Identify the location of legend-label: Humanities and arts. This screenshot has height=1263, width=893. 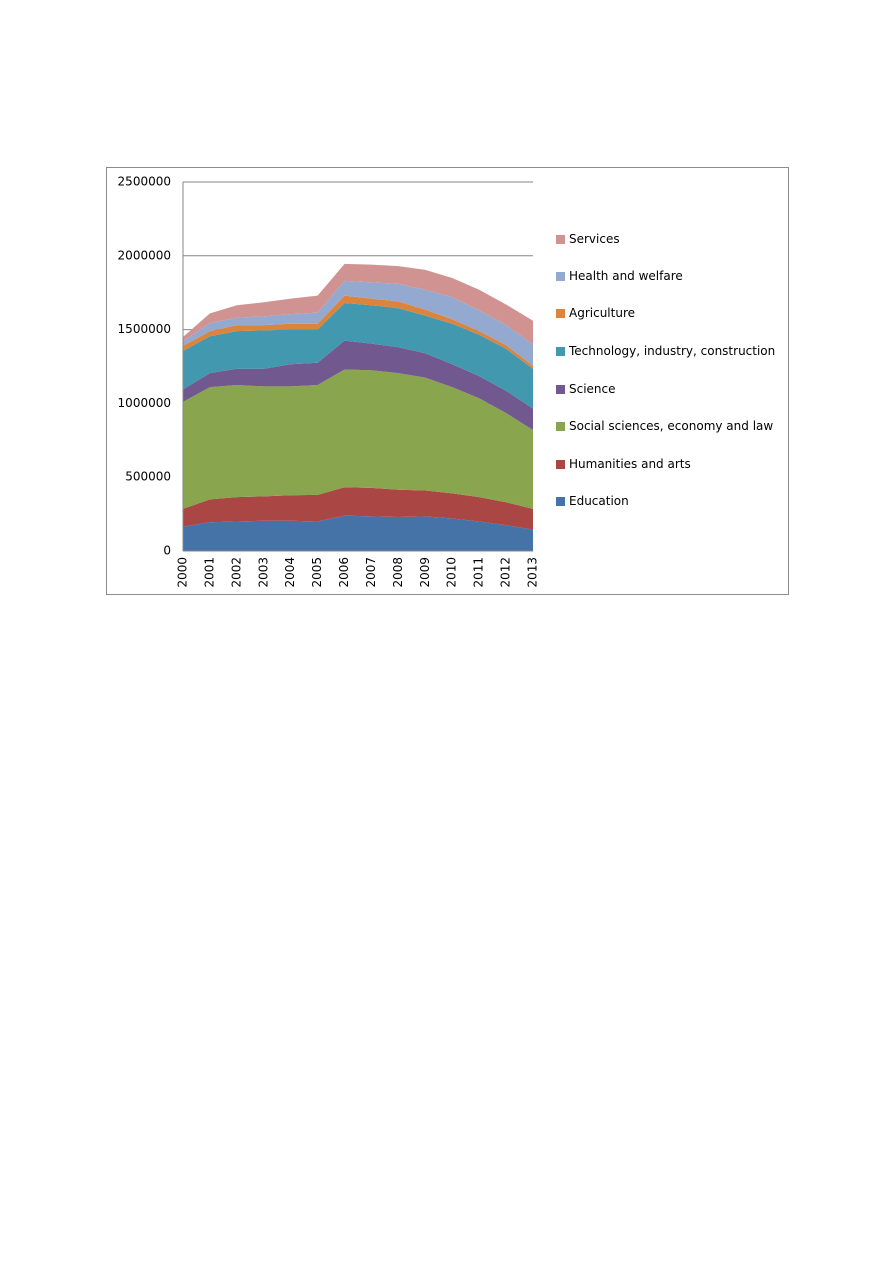
(630, 464).